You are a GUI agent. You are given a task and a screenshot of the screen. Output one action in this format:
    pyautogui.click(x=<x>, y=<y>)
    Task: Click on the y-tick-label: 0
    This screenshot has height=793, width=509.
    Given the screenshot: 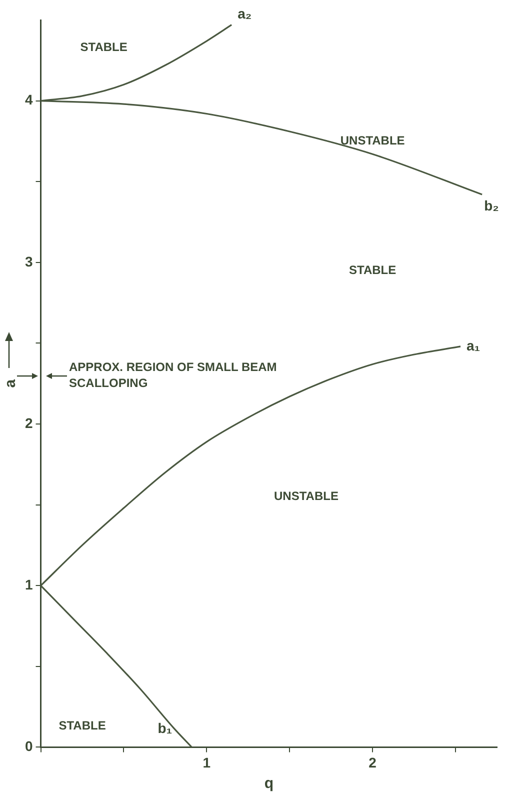 What is the action you would take?
    pyautogui.click(x=28, y=746)
    